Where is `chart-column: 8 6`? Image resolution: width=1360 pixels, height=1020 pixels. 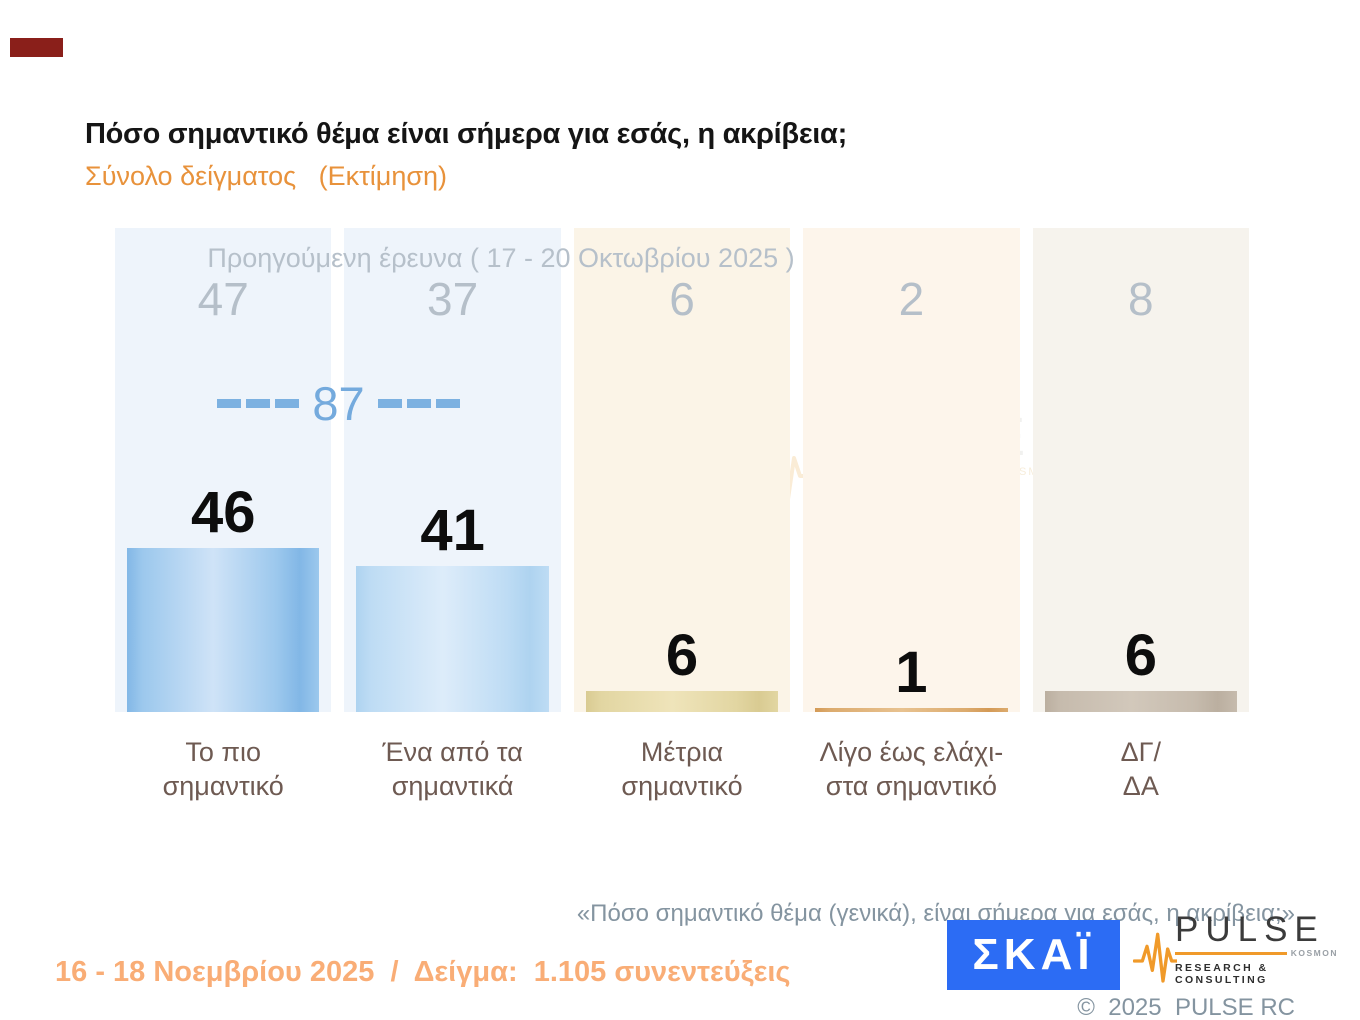
chart-column: 8 6 is located at coordinates (1141, 470).